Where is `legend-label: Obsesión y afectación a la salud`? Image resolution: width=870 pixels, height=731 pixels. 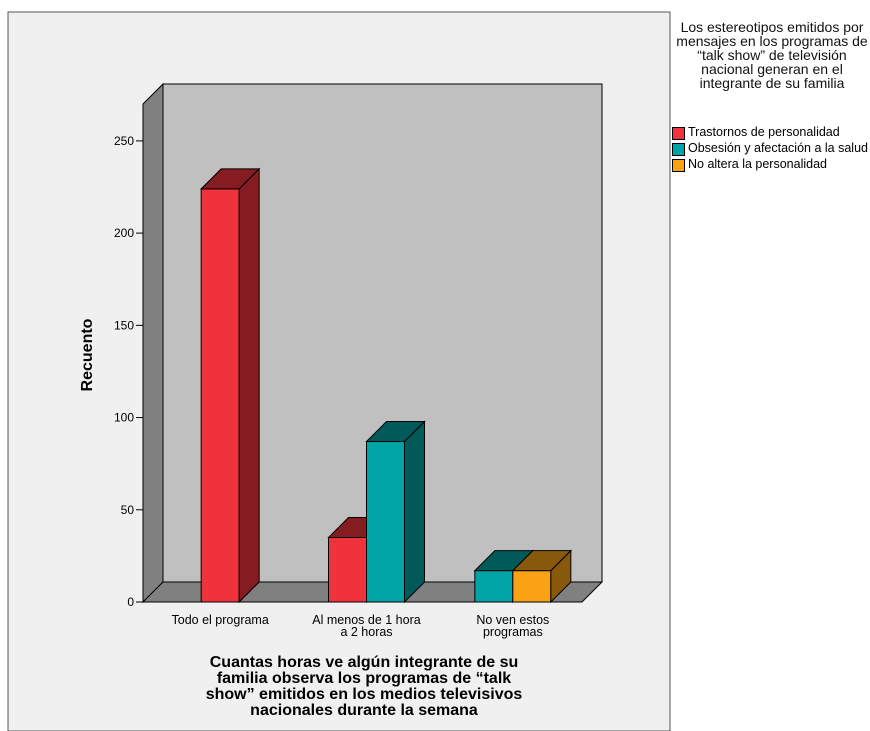
legend-label: Obsesión y afectación a la salud is located at coordinates (778, 148).